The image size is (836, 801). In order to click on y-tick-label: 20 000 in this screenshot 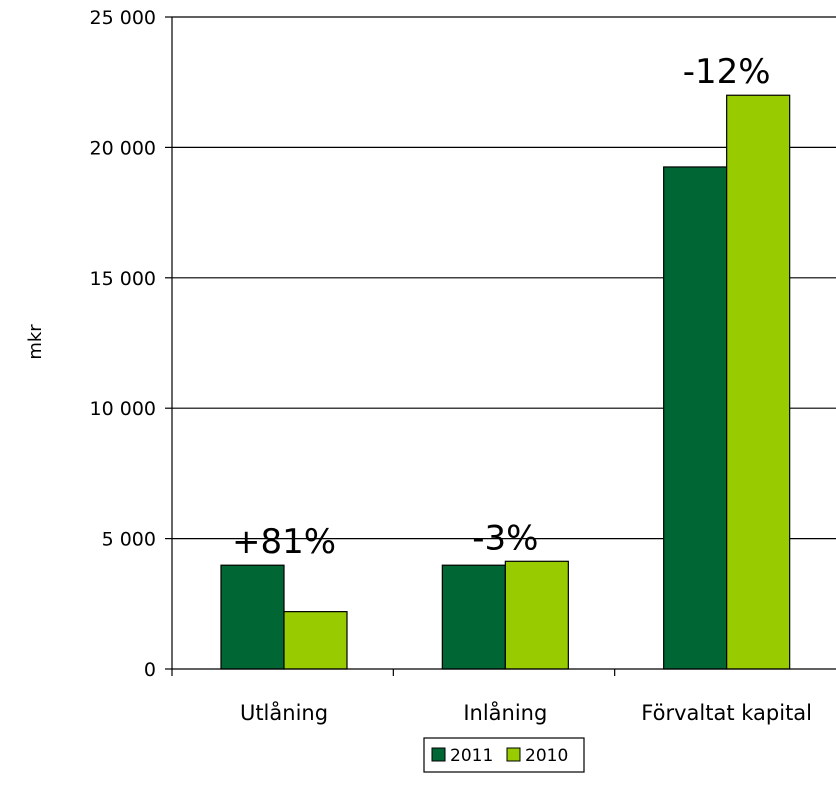, I will do `click(123, 148)`.